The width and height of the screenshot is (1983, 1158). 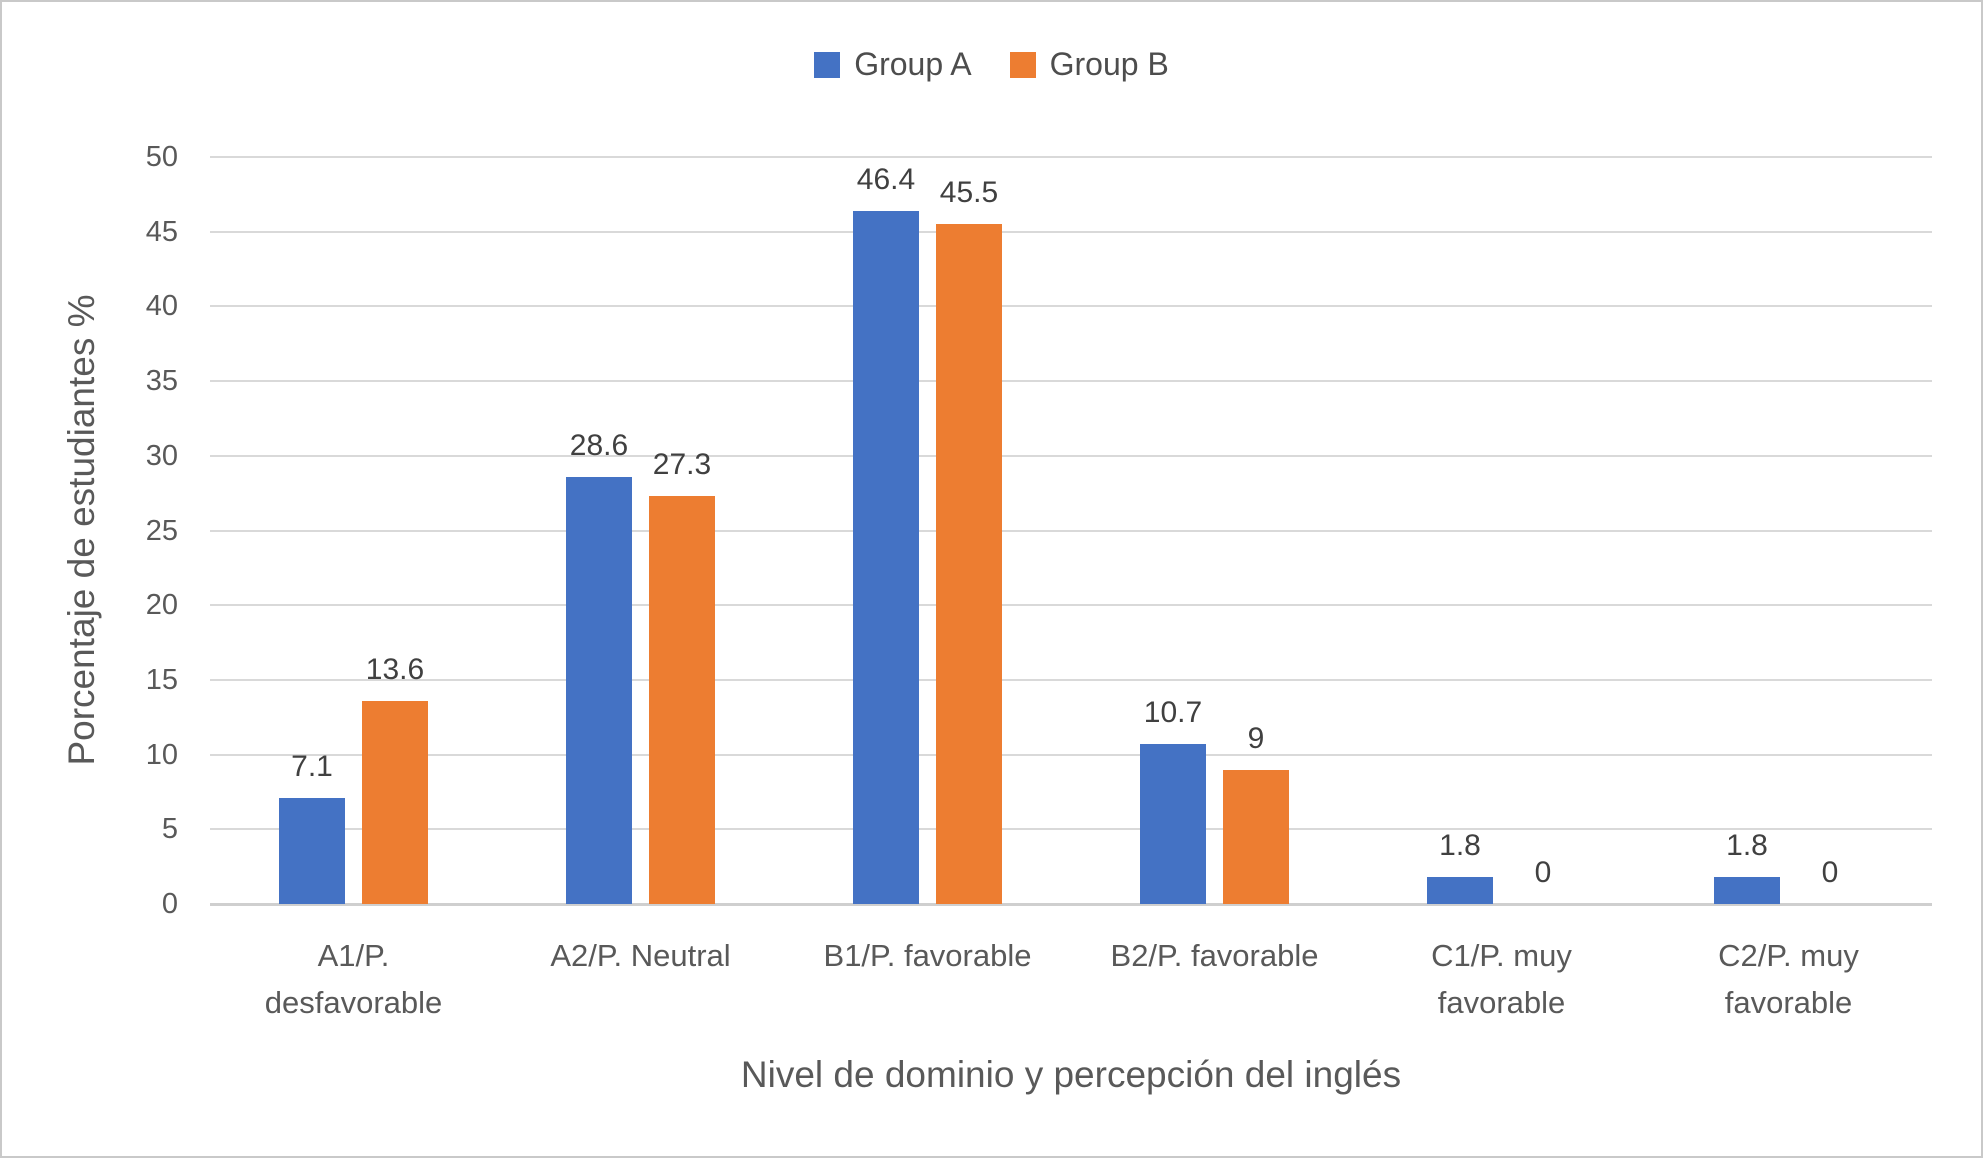 What do you see at coordinates (969, 193) in the screenshot?
I see `bar-value-label-group-b-b1-p-favorable: 45.5` at bounding box center [969, 193].